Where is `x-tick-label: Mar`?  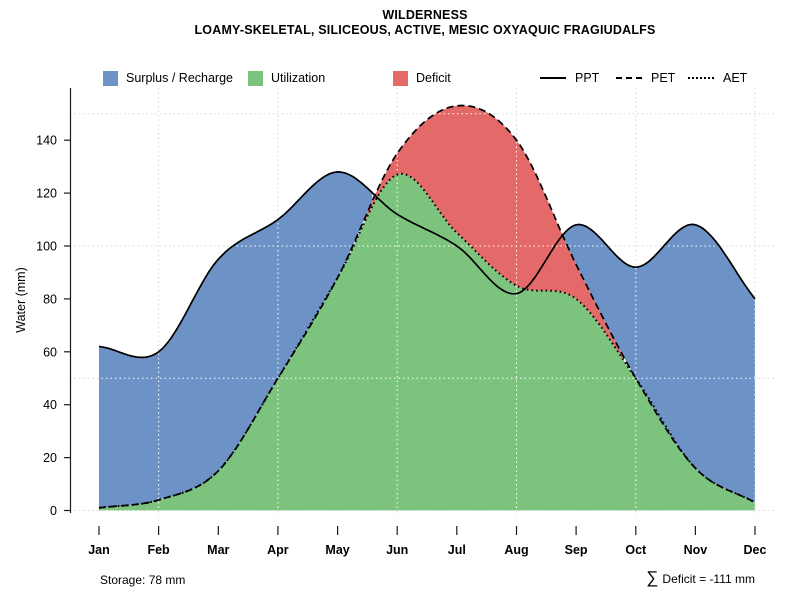
x-tick-label: Mar is located at coordinates (218, 550).